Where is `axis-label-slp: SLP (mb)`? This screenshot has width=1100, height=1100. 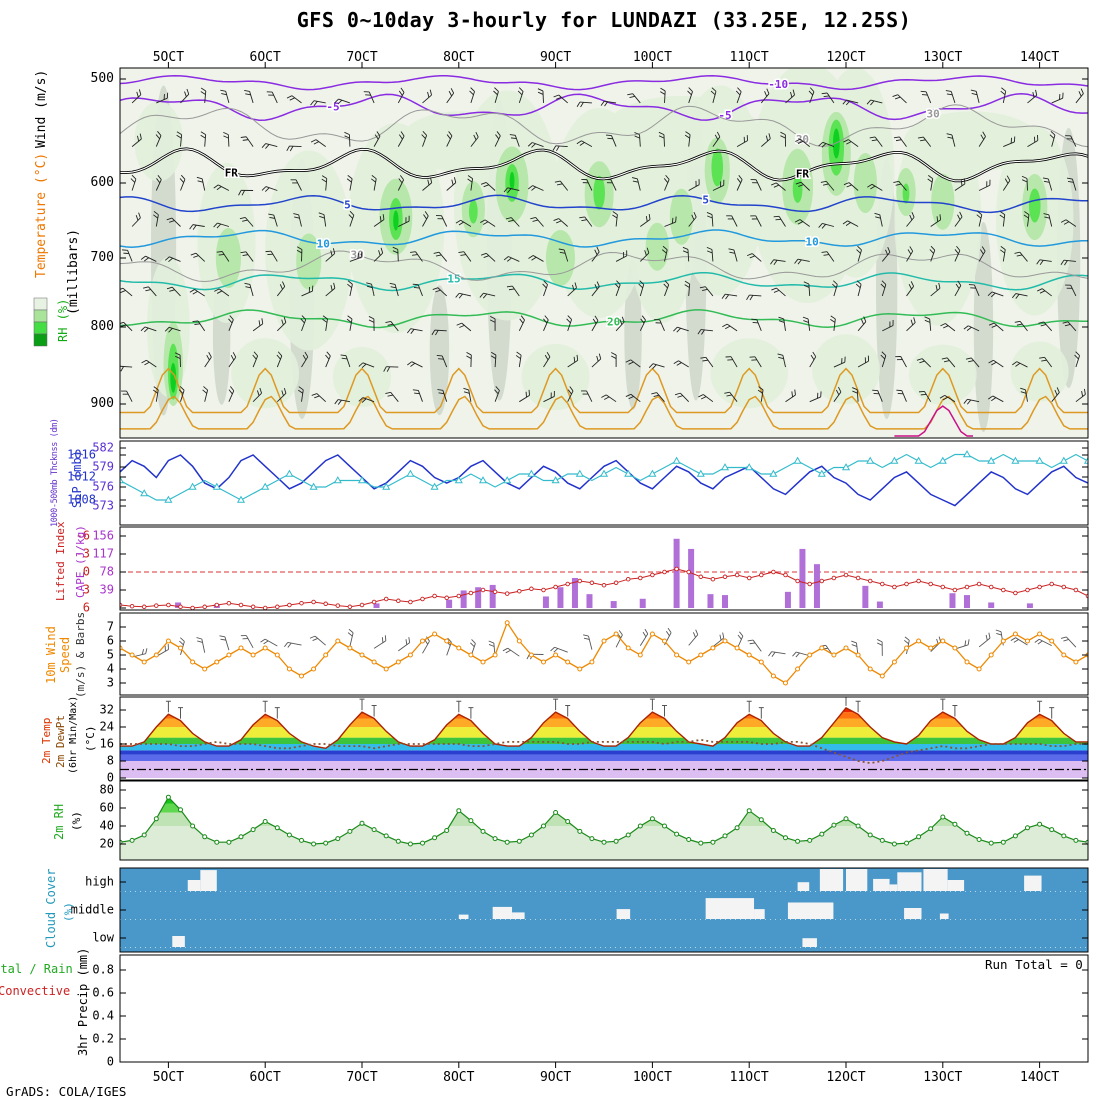 axis-label-slp: SLP (mb) is located at coordinates (77, 479).